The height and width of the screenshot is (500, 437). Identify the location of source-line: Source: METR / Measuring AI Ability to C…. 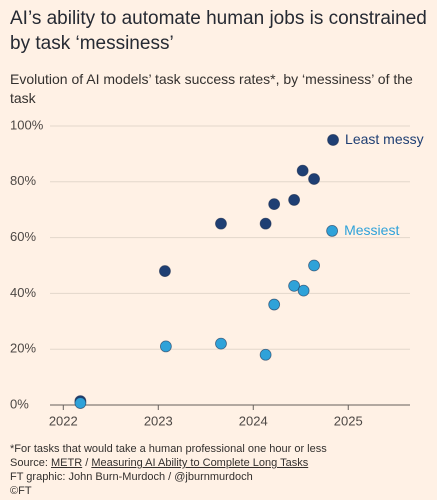
(220, 463).